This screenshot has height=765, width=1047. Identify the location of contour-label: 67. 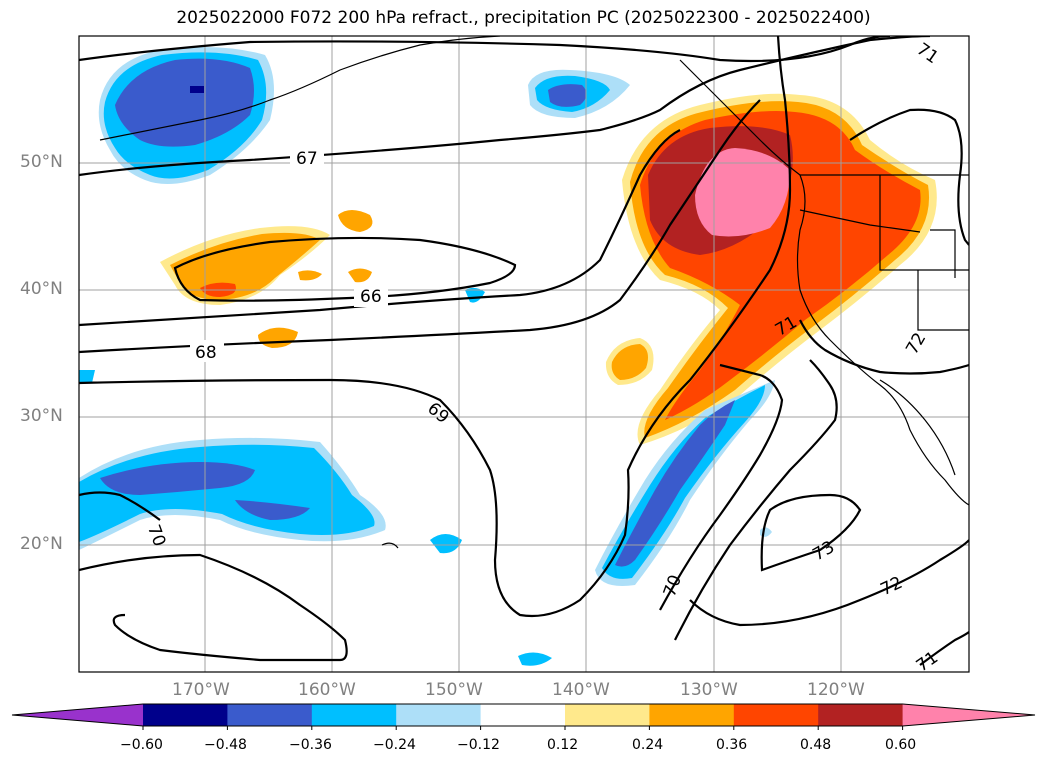
(307, 159).